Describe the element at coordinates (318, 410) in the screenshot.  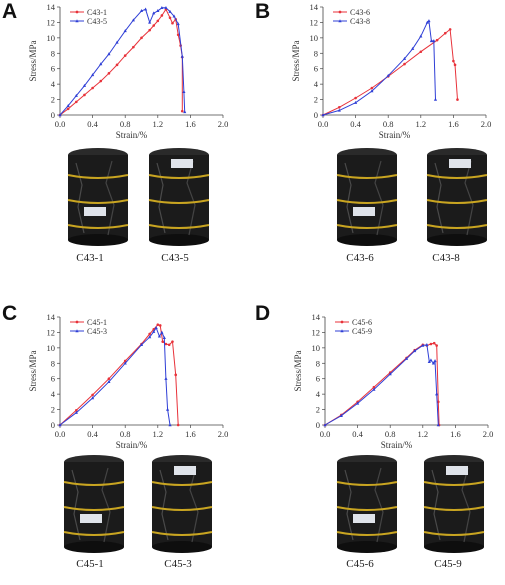
I see `y-tick-label: 2` at that location.